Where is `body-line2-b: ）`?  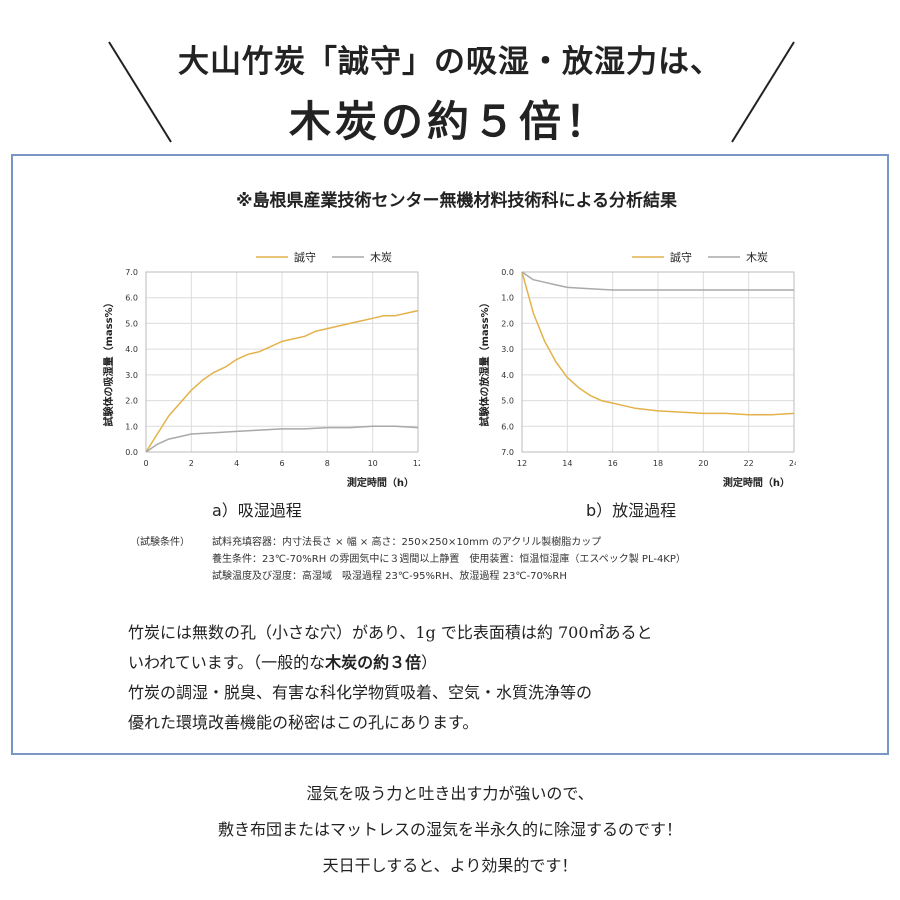
body-line2-b: ） is located at coordinates (429, 662).